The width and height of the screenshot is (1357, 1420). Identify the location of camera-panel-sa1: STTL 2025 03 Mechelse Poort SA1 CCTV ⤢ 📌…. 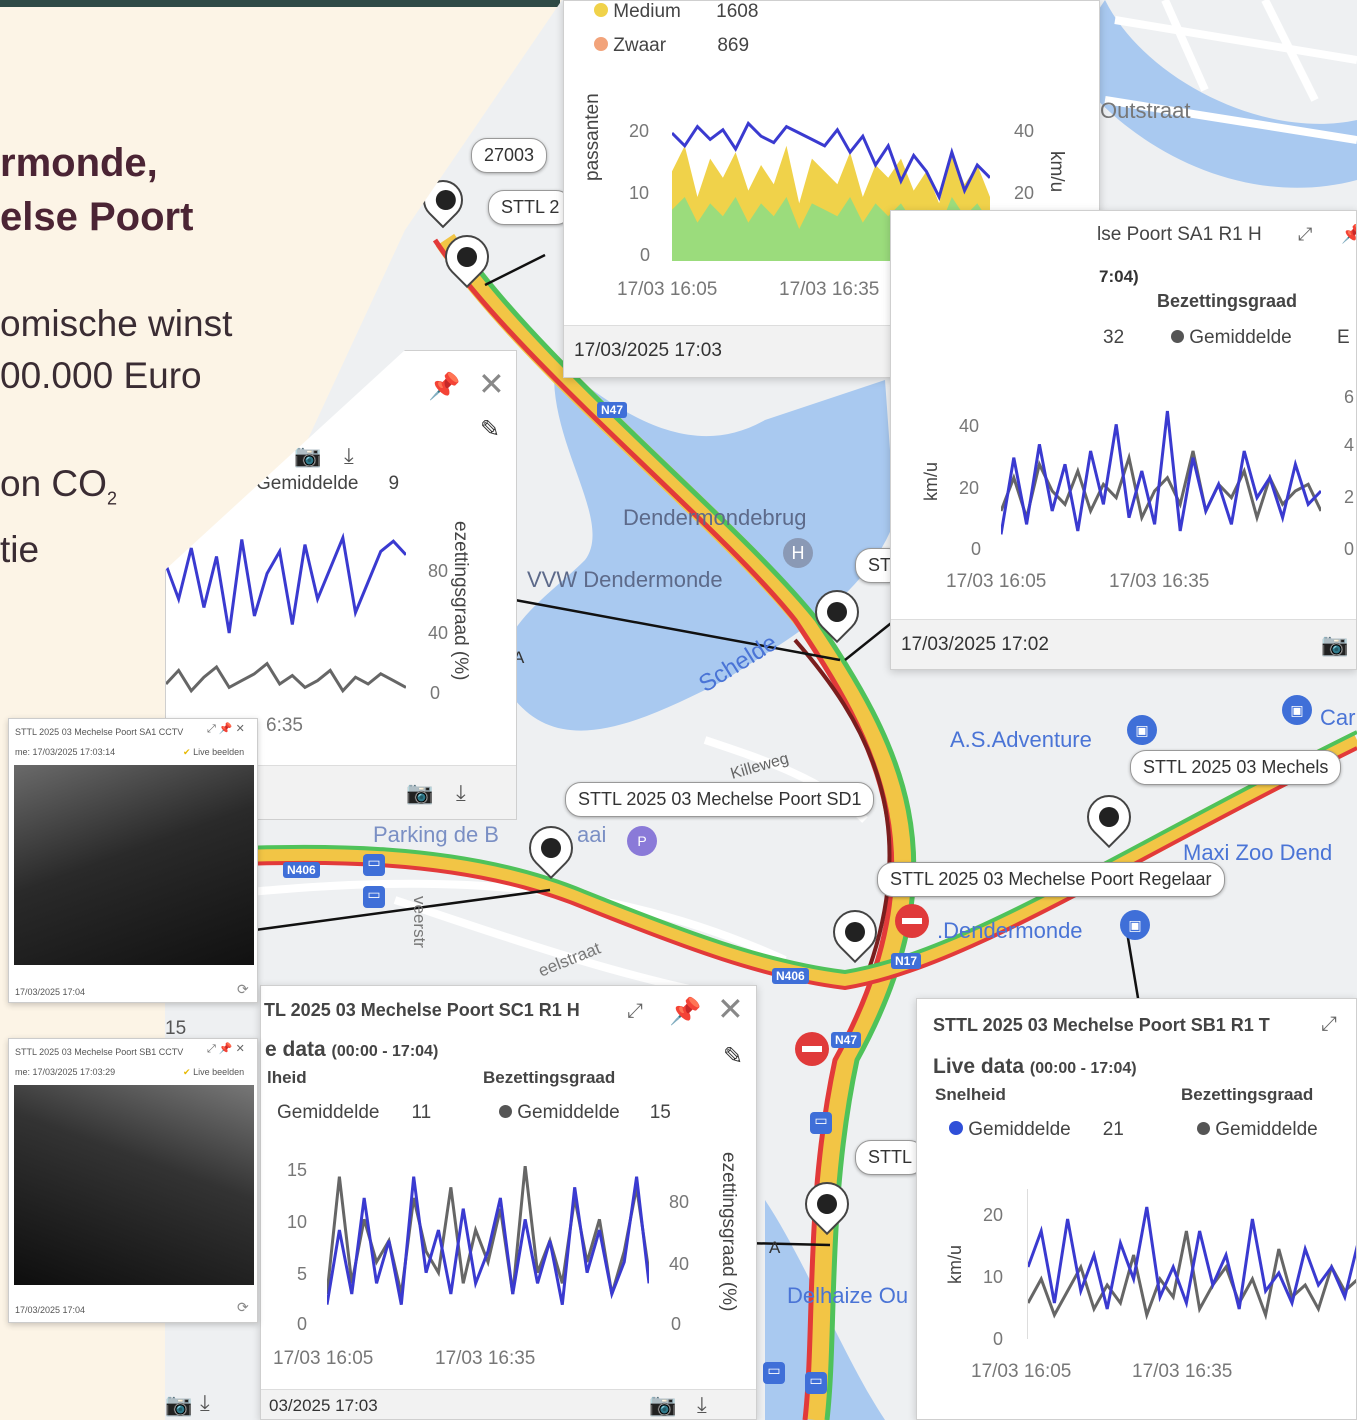
(133, 860).